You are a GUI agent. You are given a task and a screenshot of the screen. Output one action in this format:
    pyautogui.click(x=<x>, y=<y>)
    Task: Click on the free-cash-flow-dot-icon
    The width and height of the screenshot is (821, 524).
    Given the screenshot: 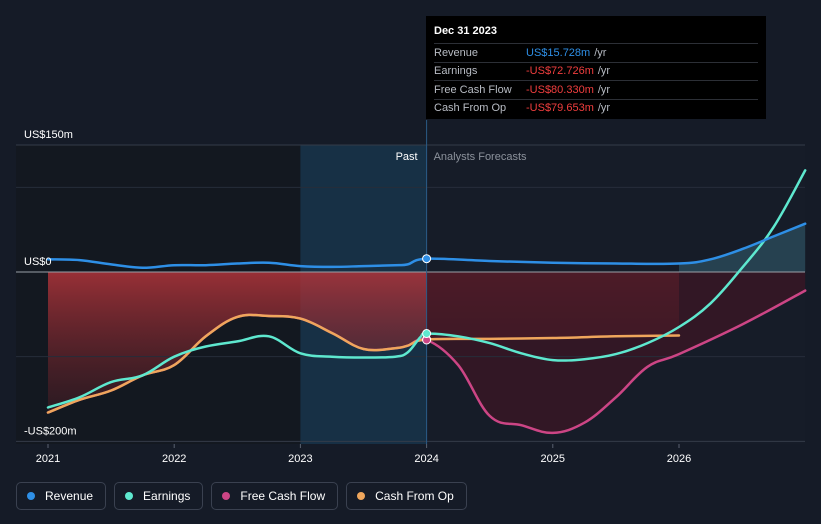 What is the action you would take?
    pyautogui.click(x=226, y=496)
    